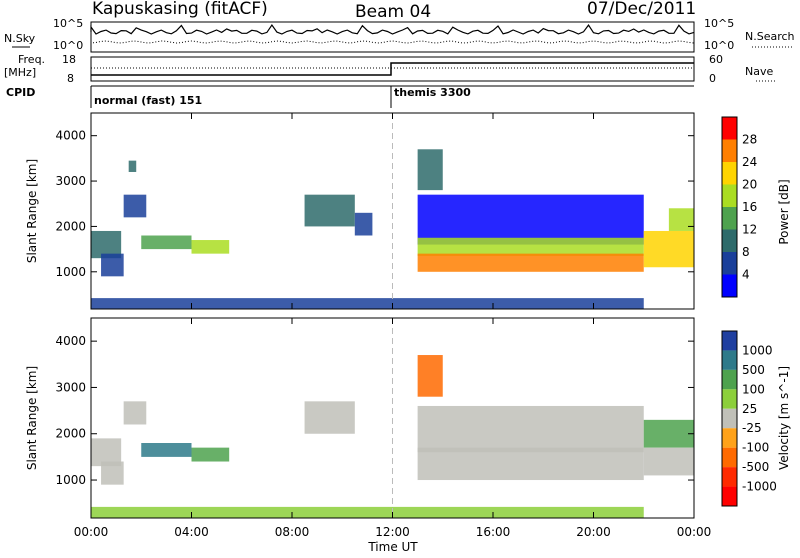 Image resolution: width=800 pixels, height=558 pixels. What do you see at coordinates (20, 72) in the screenshot?
I see `freq-label-2: [MHz]` at bounding box center [20, 72].